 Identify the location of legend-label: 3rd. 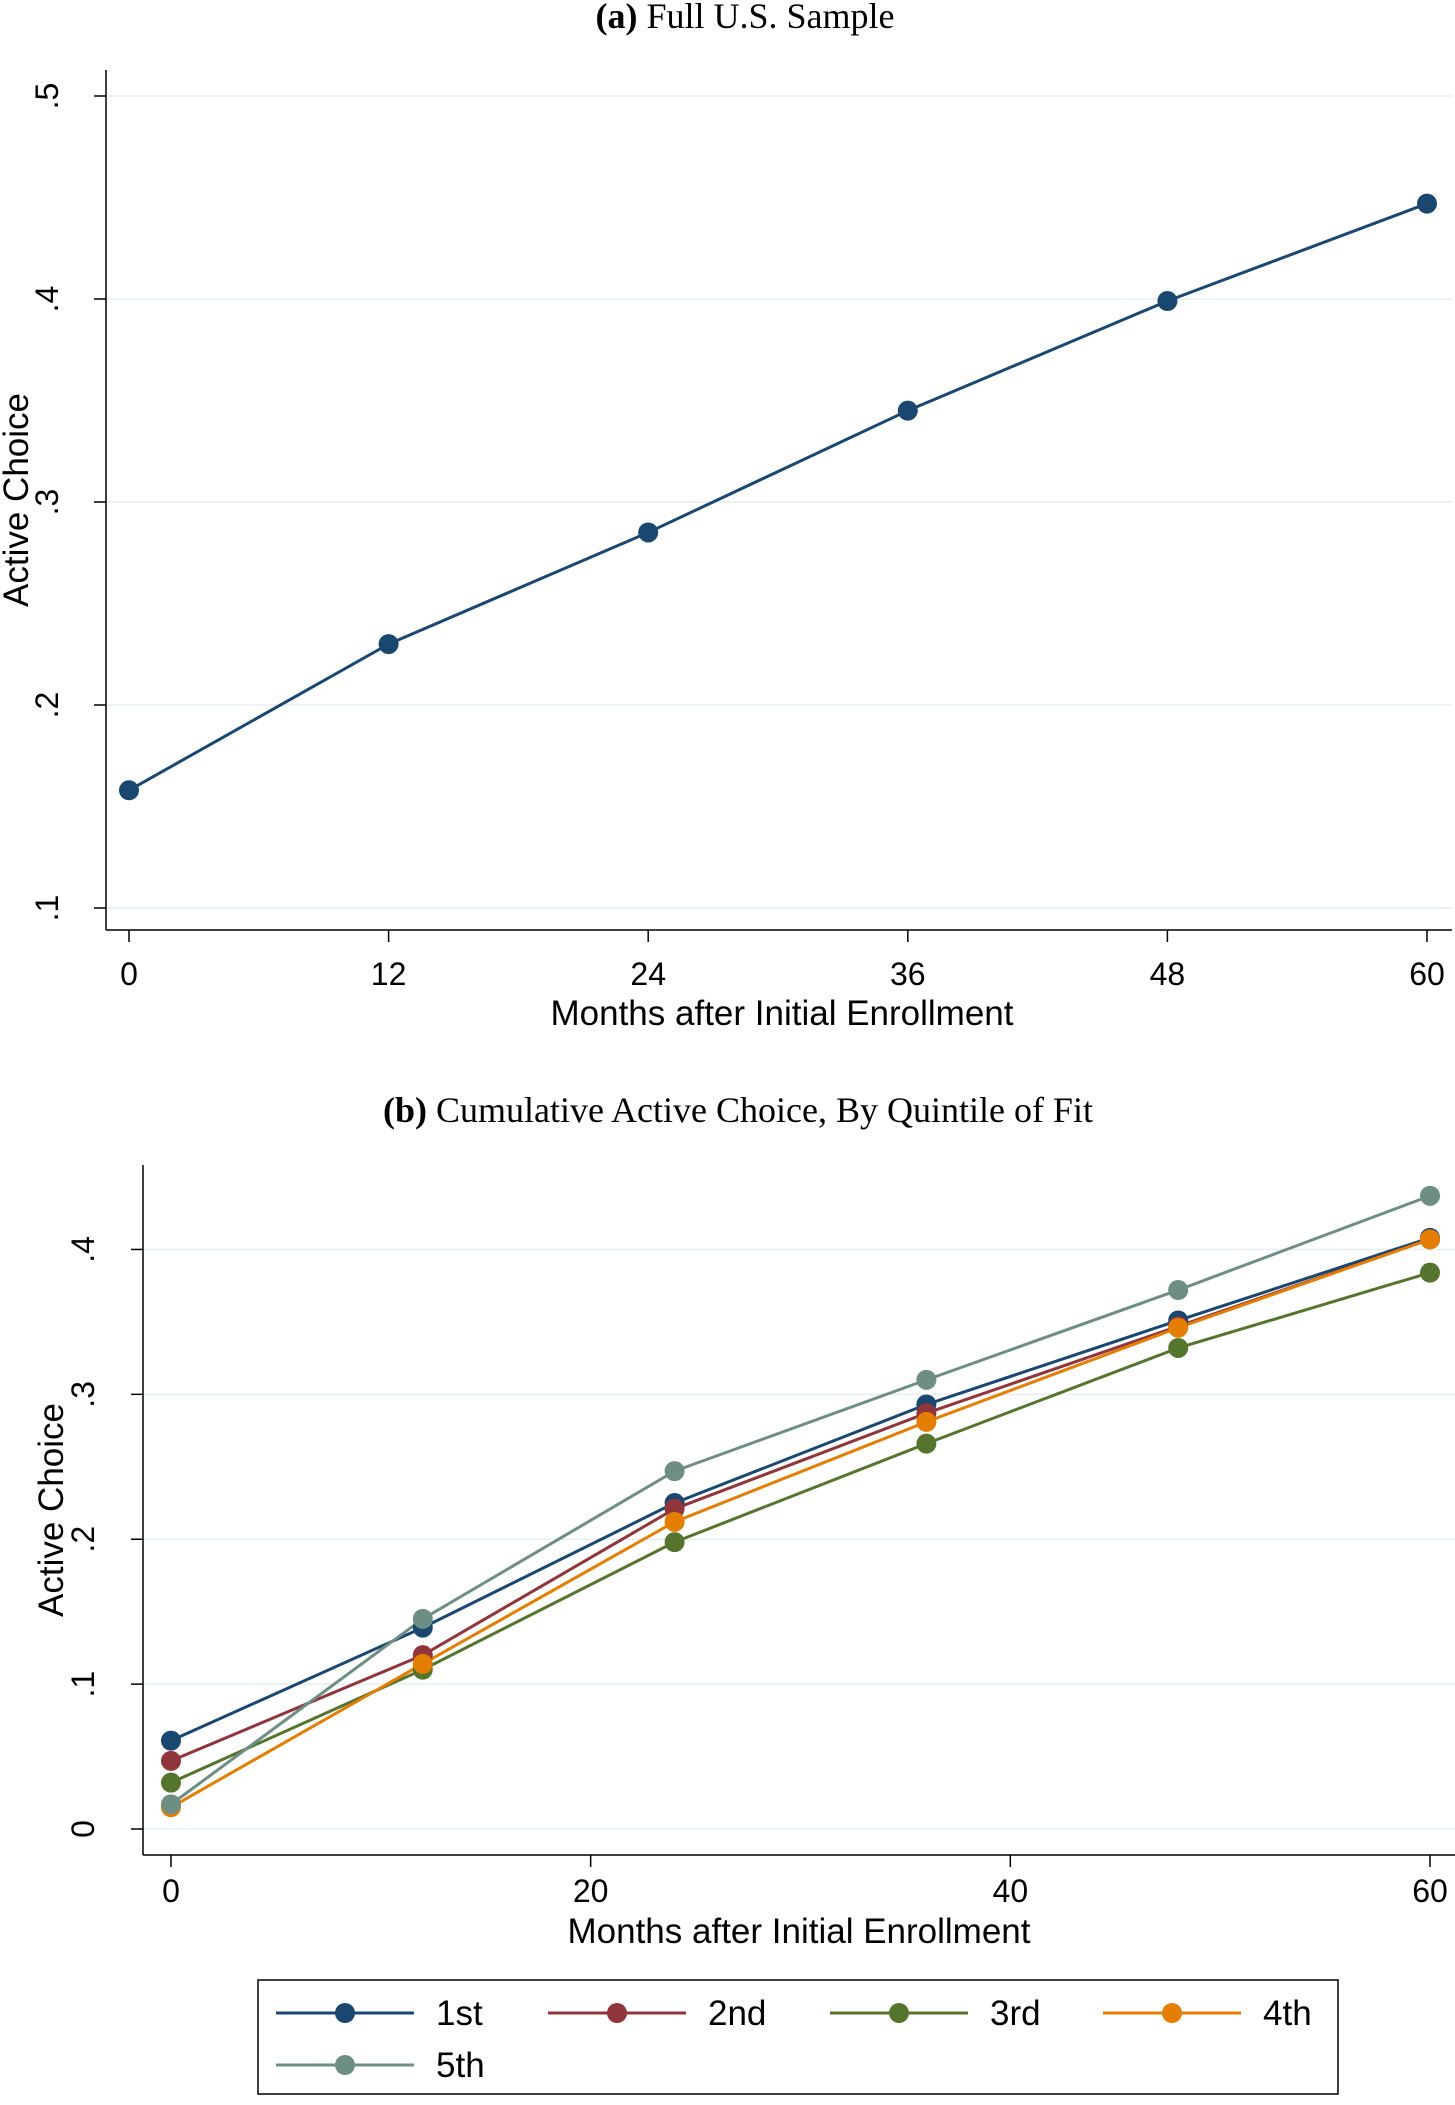
(1015, 2013).